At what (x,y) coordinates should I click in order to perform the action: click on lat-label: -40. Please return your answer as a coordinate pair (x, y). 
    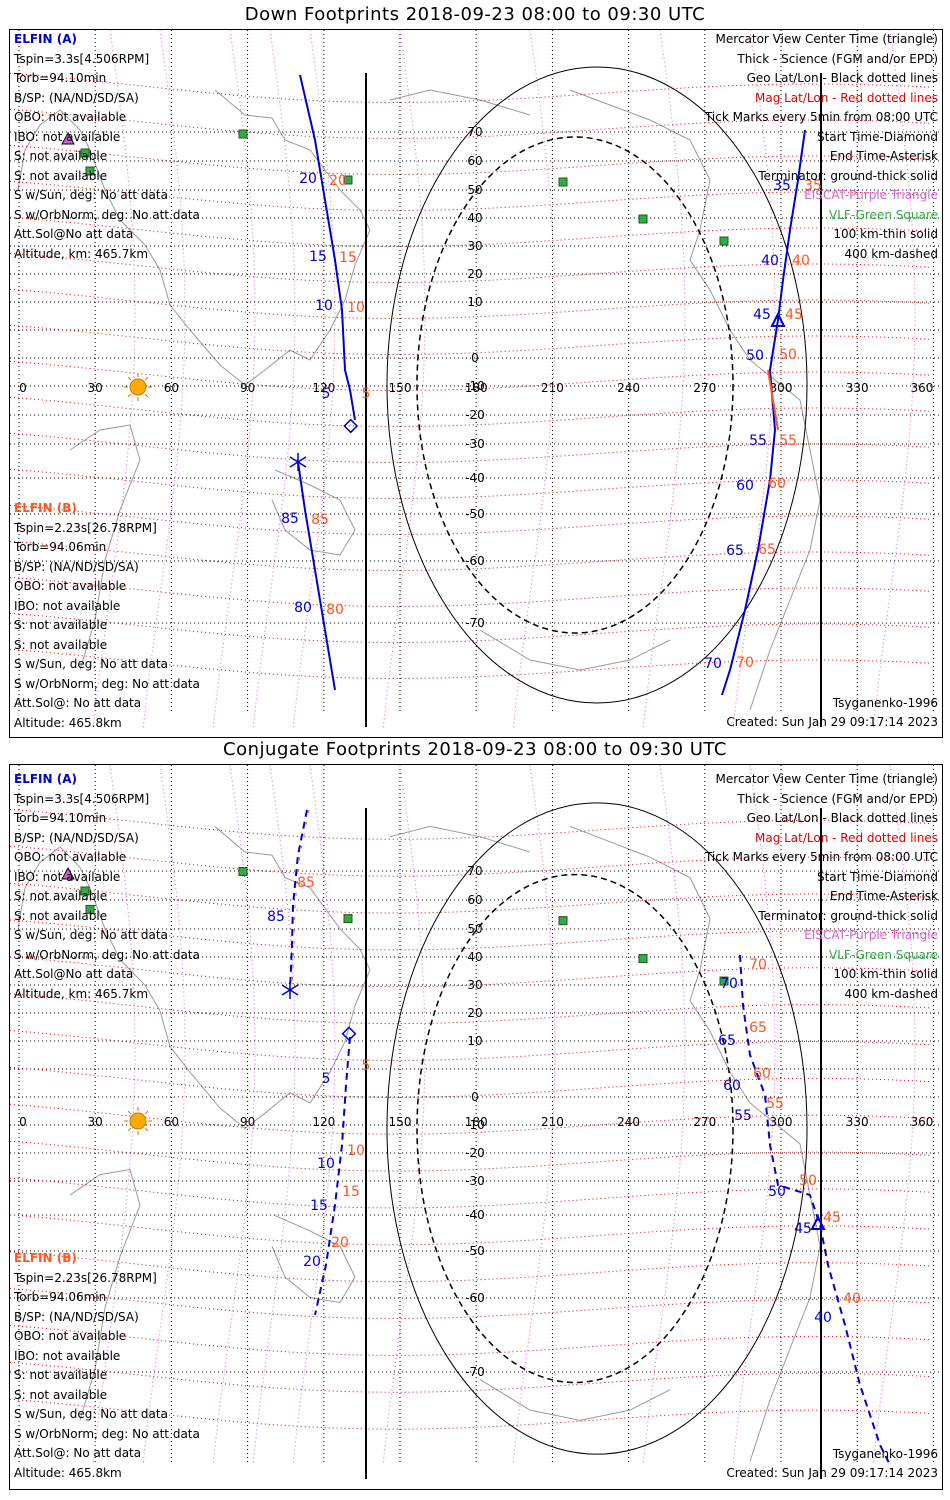
    Looking at the image, I should click on (475, 1215).